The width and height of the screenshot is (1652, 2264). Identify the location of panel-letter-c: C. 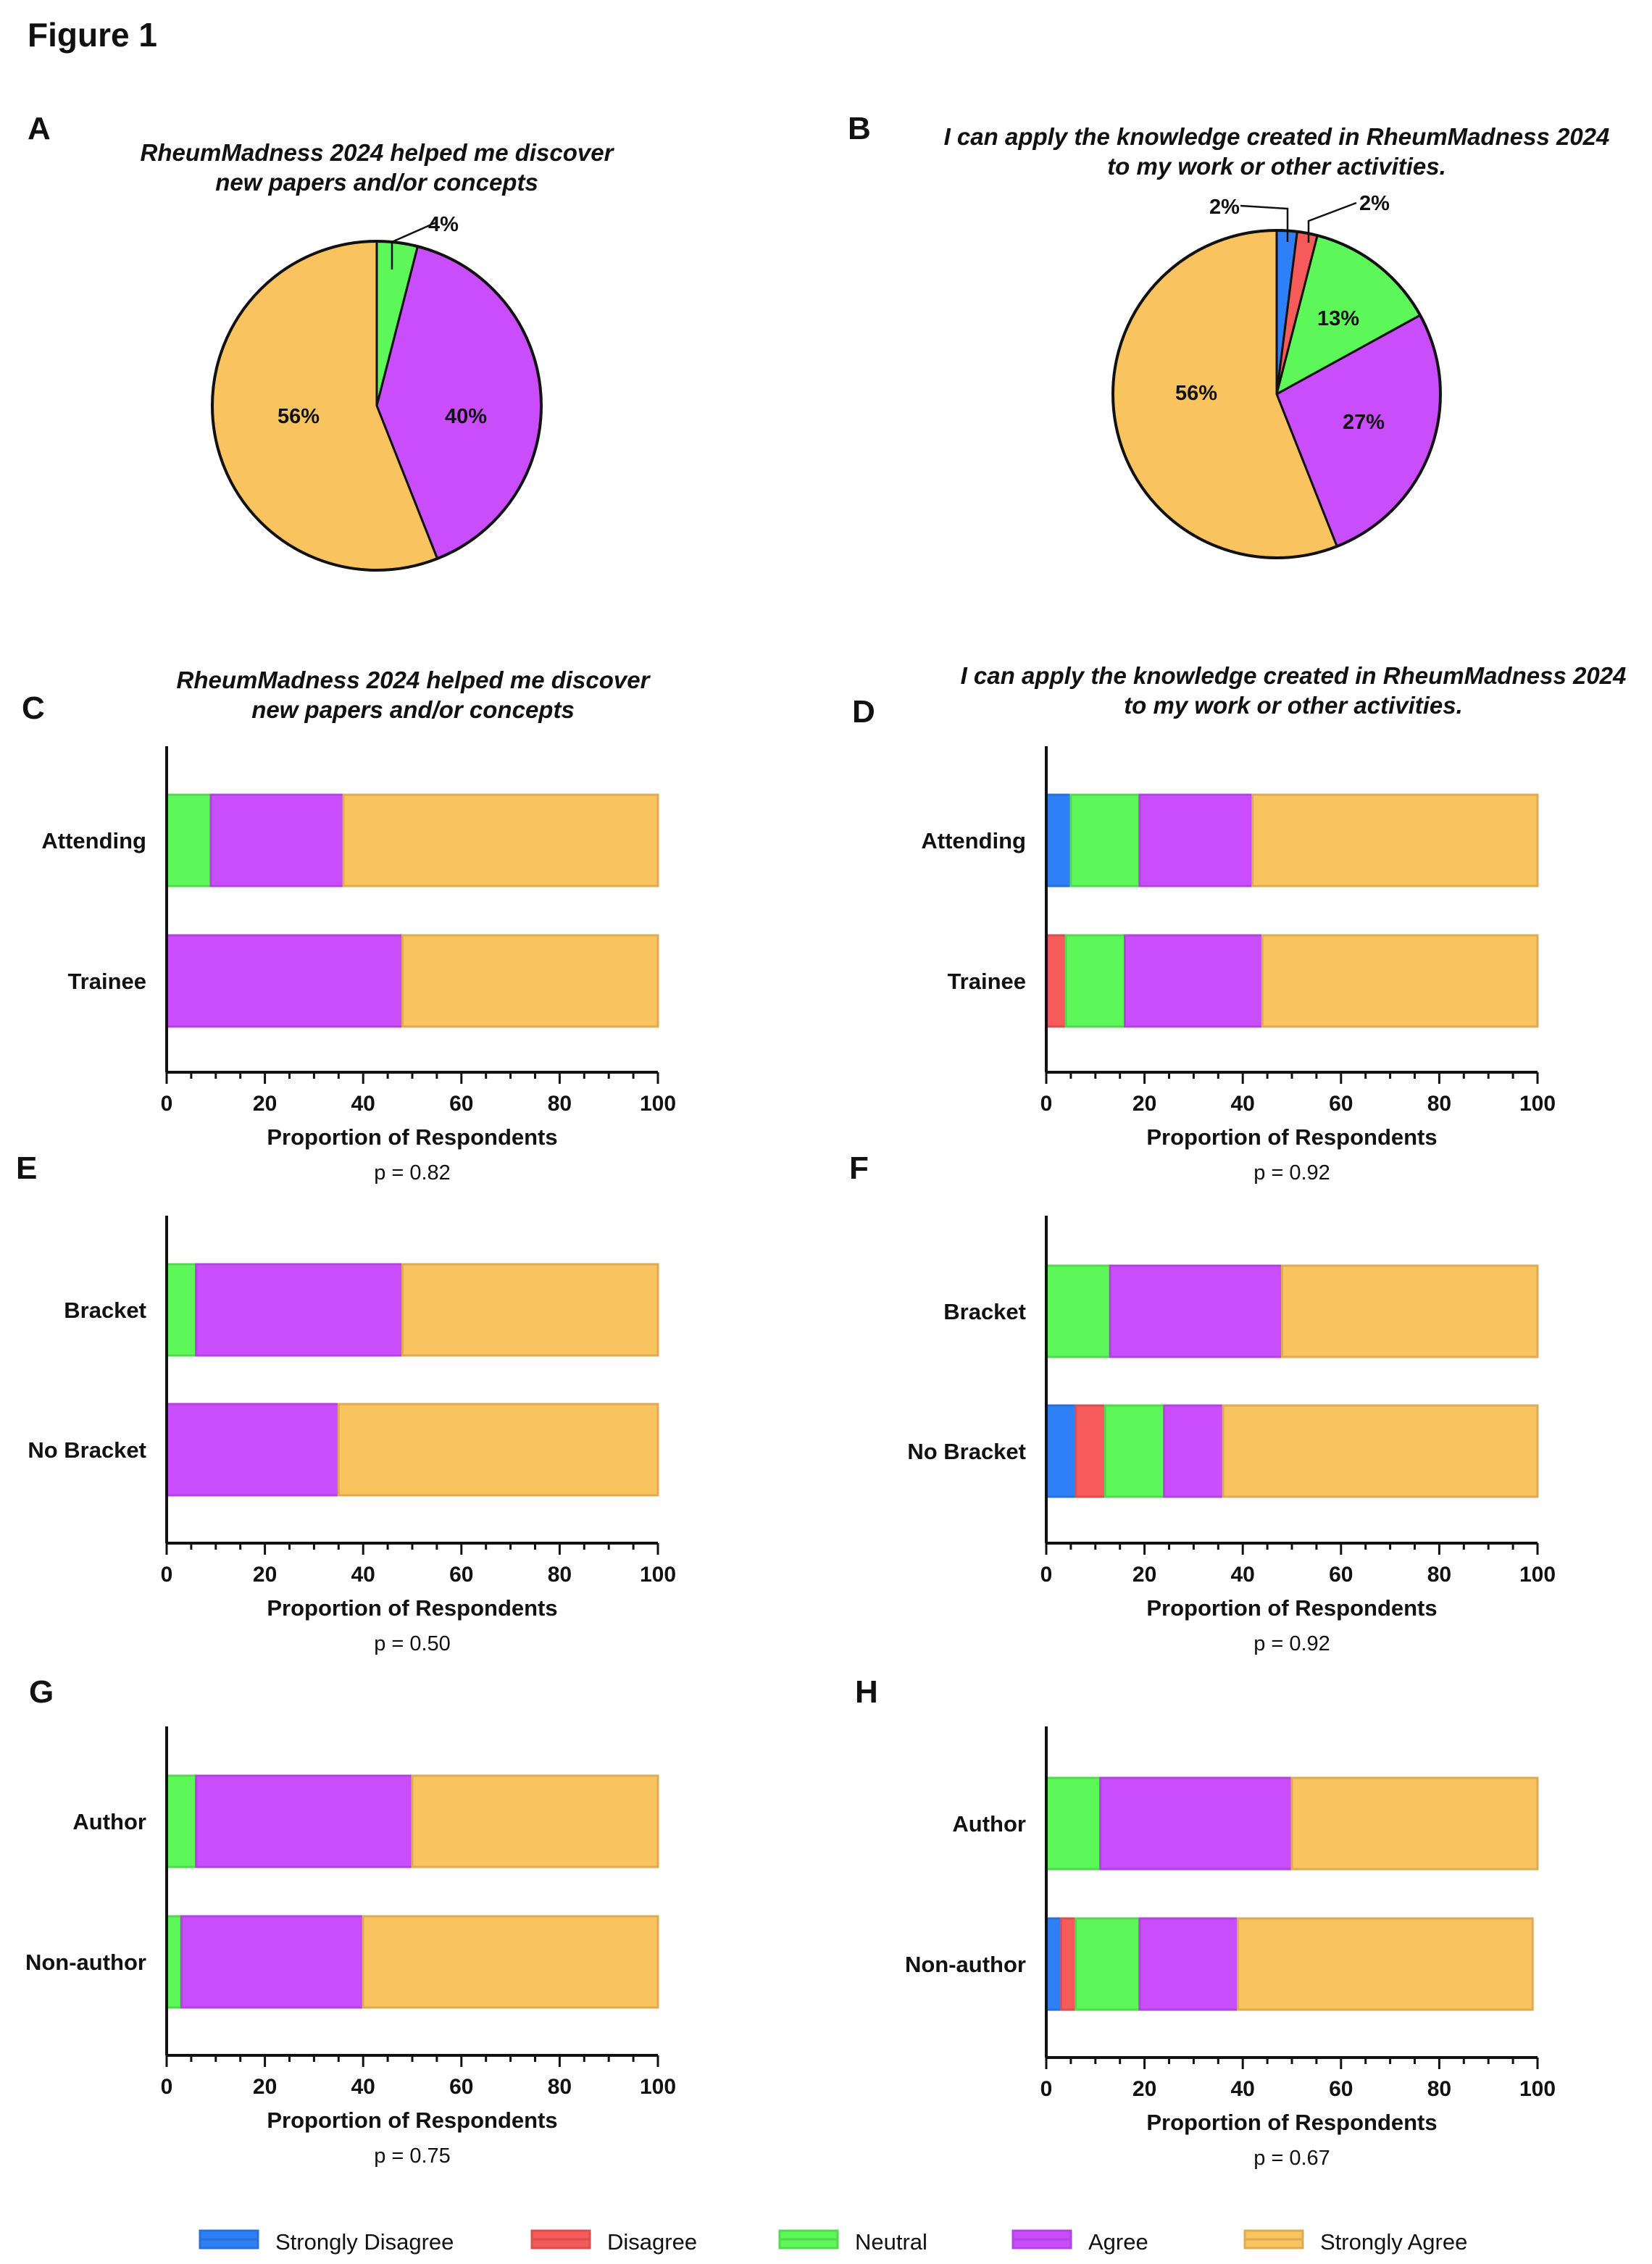
(33, 708).